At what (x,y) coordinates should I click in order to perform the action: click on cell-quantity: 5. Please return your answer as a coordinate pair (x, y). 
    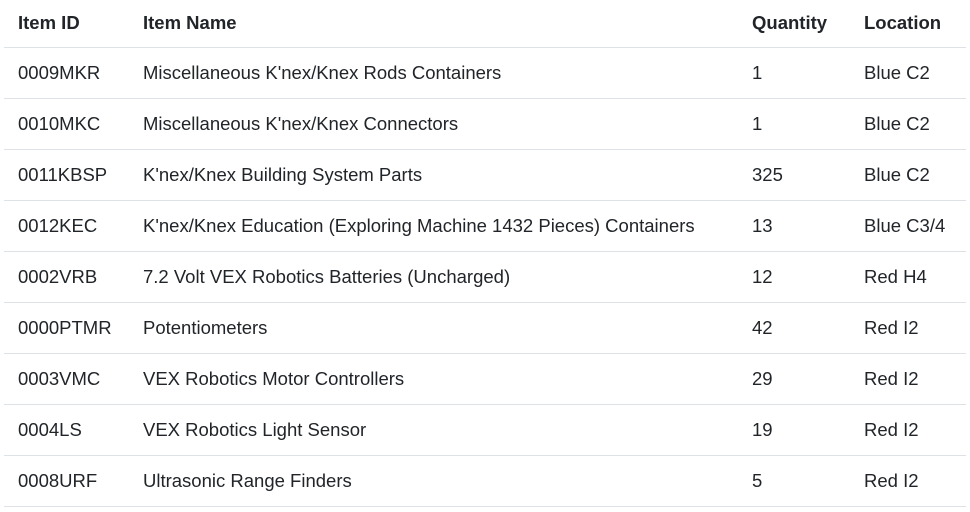
    Looking at the image, I should click on (794, 481).